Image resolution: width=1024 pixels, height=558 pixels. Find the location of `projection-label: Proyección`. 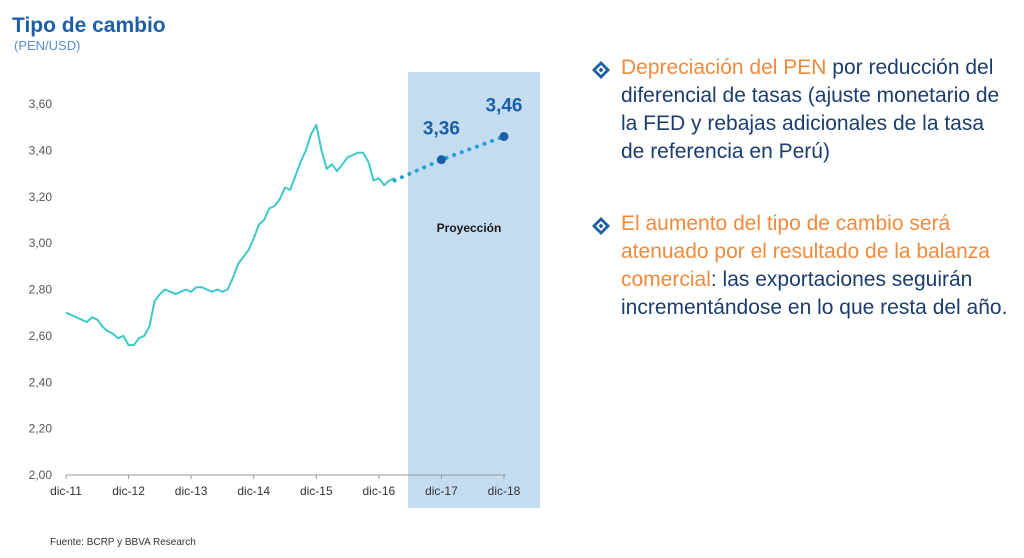

projection-label: Proyección is located at coordinates (469, 228).